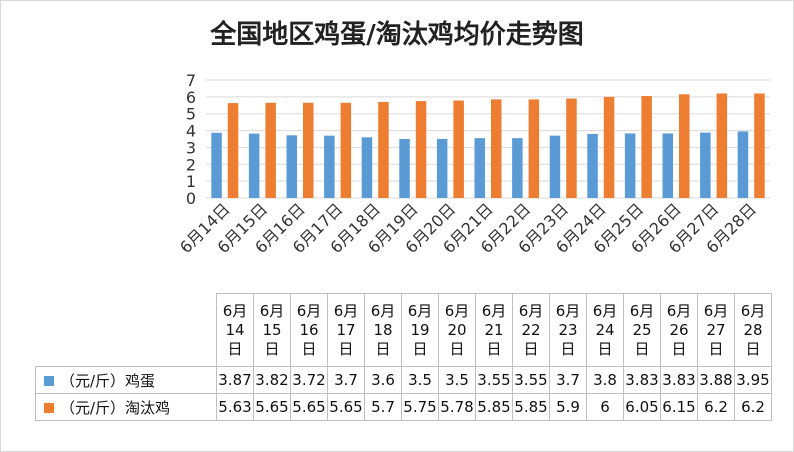  I want to click on table-header-text: 21, so click(494, 329).